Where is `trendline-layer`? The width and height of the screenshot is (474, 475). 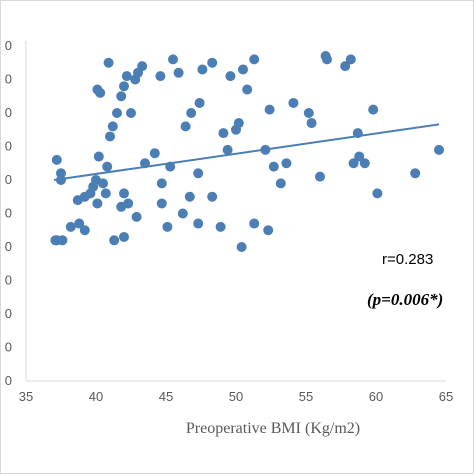 trendline-layer is located at coordinates (246, 152).